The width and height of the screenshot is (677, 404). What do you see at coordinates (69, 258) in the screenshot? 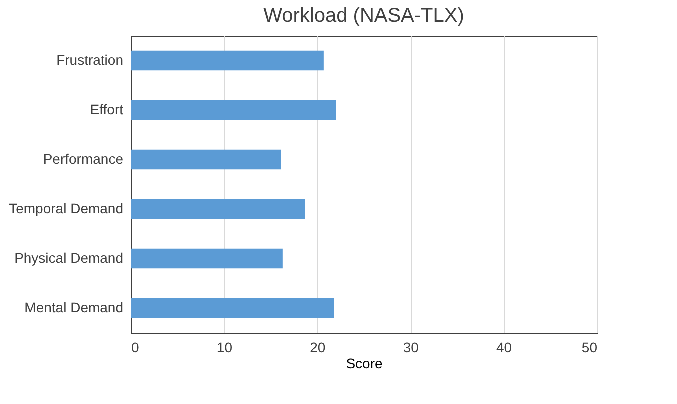
I see `y-tick-label: Physical Demand` at bounding box center [69, 258].